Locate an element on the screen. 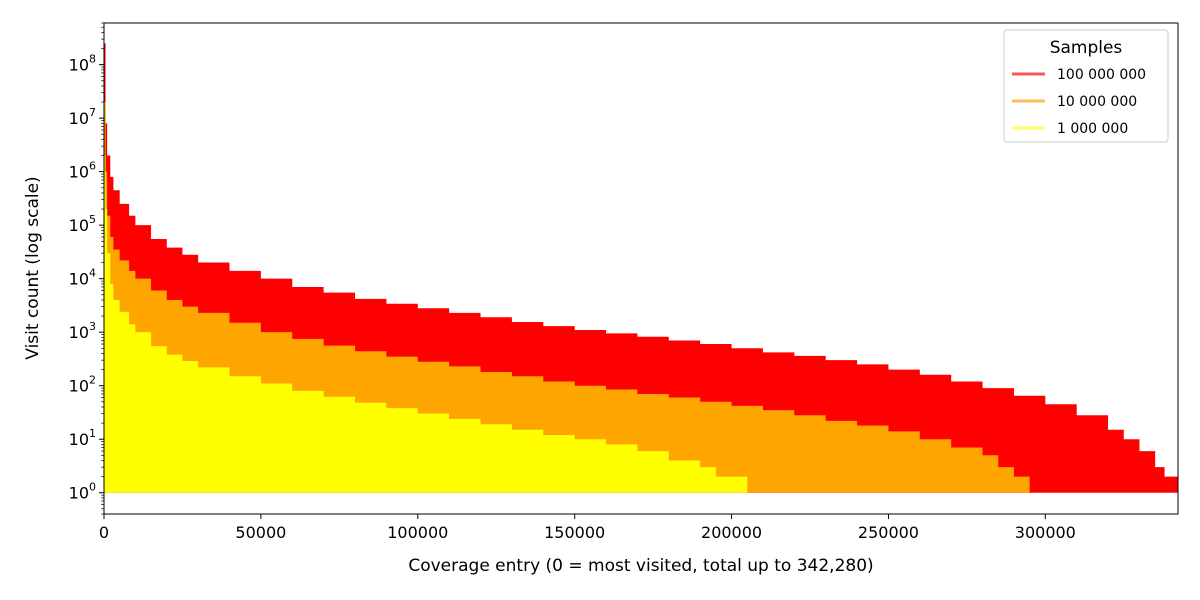 The height and width of the screenshot is (600, 1200). legend: Samples 100 000 000 10 000 000 1 000 000 is located at coordinates (1086, 86).